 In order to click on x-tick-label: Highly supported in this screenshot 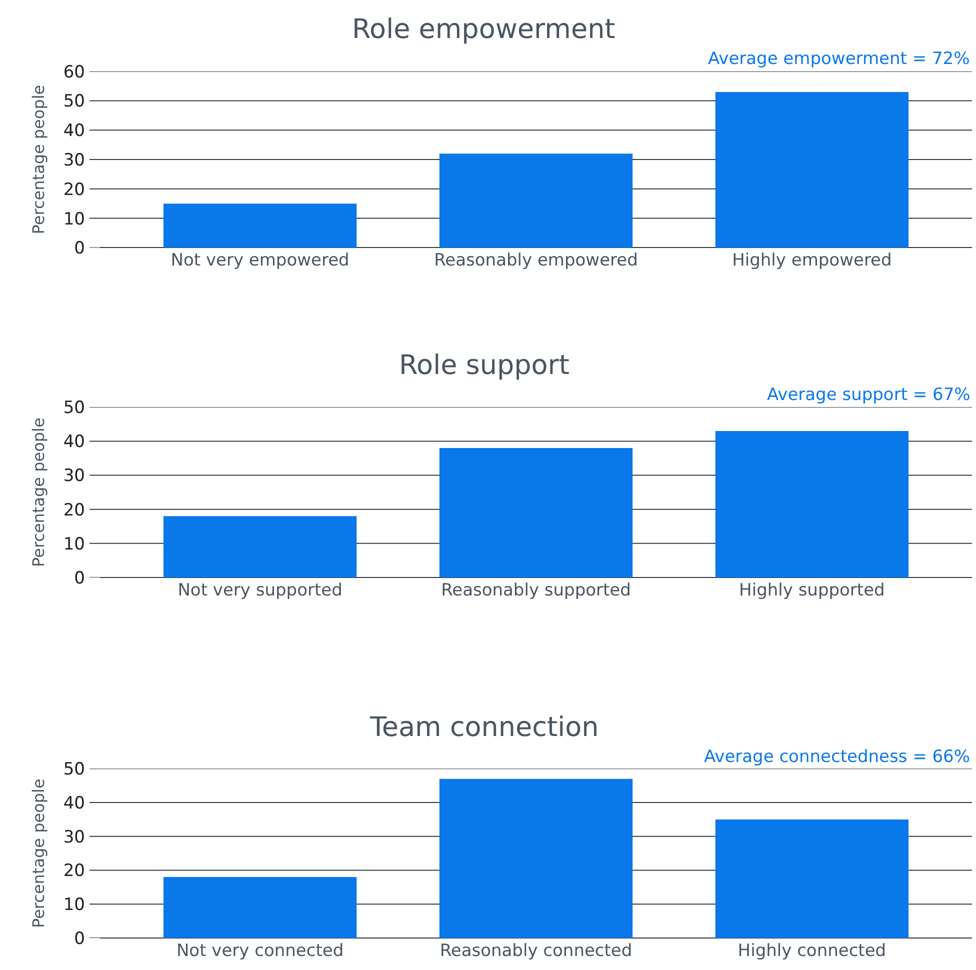, I will do `click(812, 590)`.